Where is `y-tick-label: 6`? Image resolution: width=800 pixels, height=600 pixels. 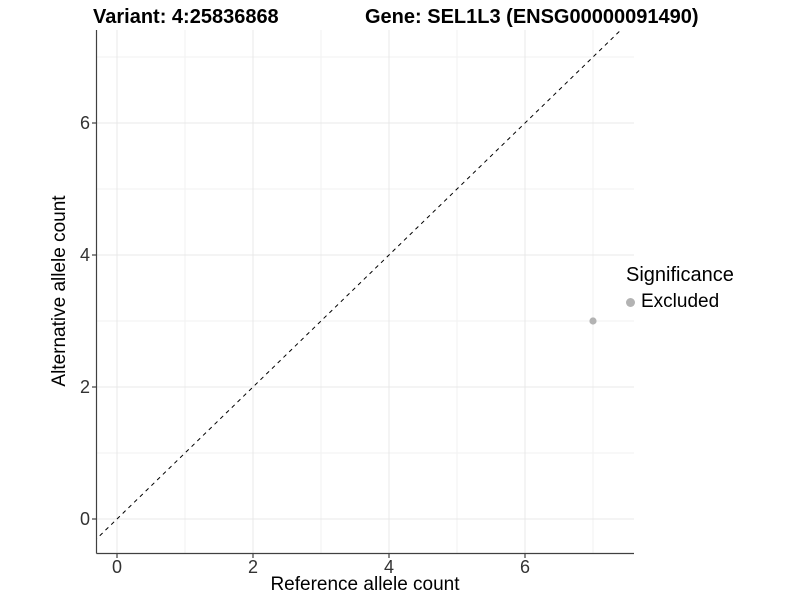
y-tick-label: 6 is located at coordinates (84, 123).